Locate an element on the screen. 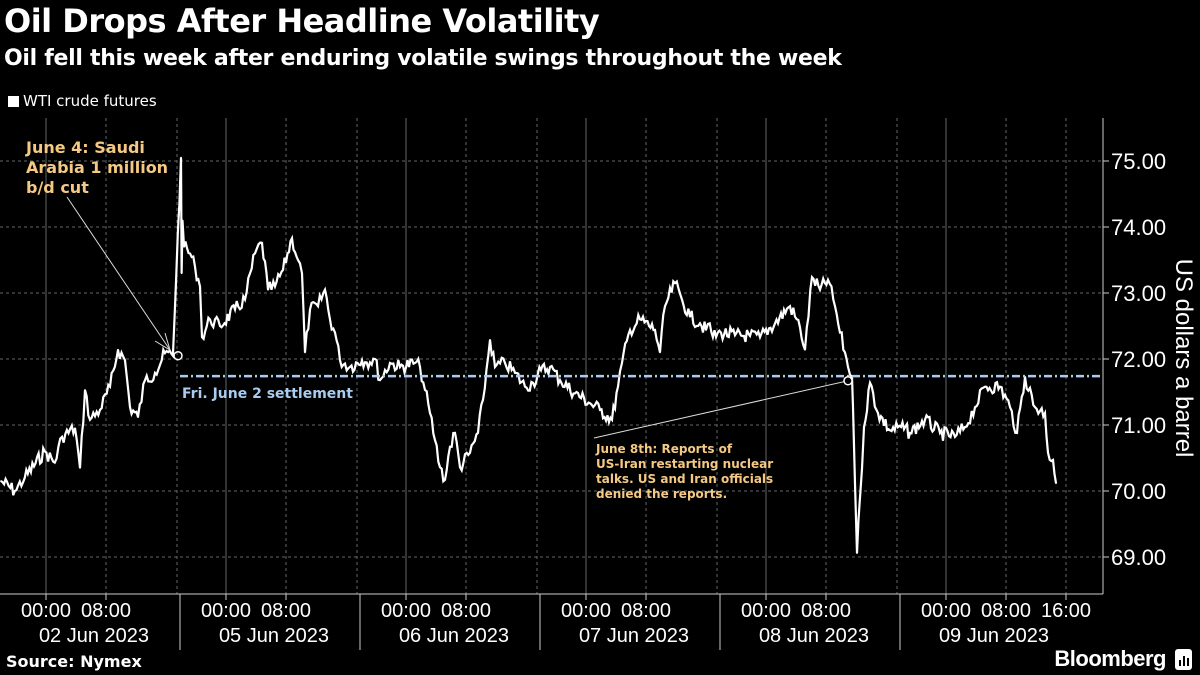  legend: WTI crude futures is located at coordinates (82, 101).